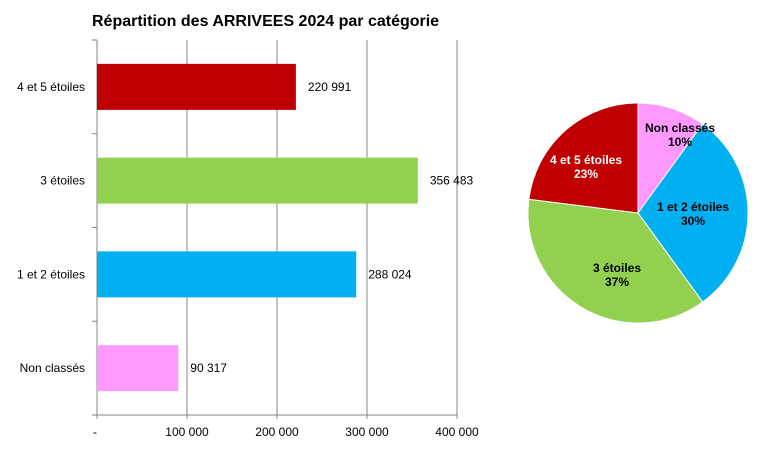 The width and height of the screenshot is (770, 452). I want to click on pie-label-category: 4 et 5 étoiles, so click(586, 160).